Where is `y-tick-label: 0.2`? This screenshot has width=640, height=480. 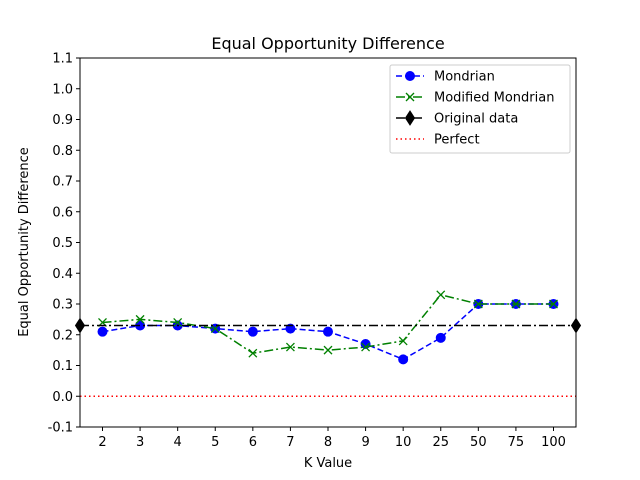
y-tick-label: 0.2 is located at coordinates (62, 335).